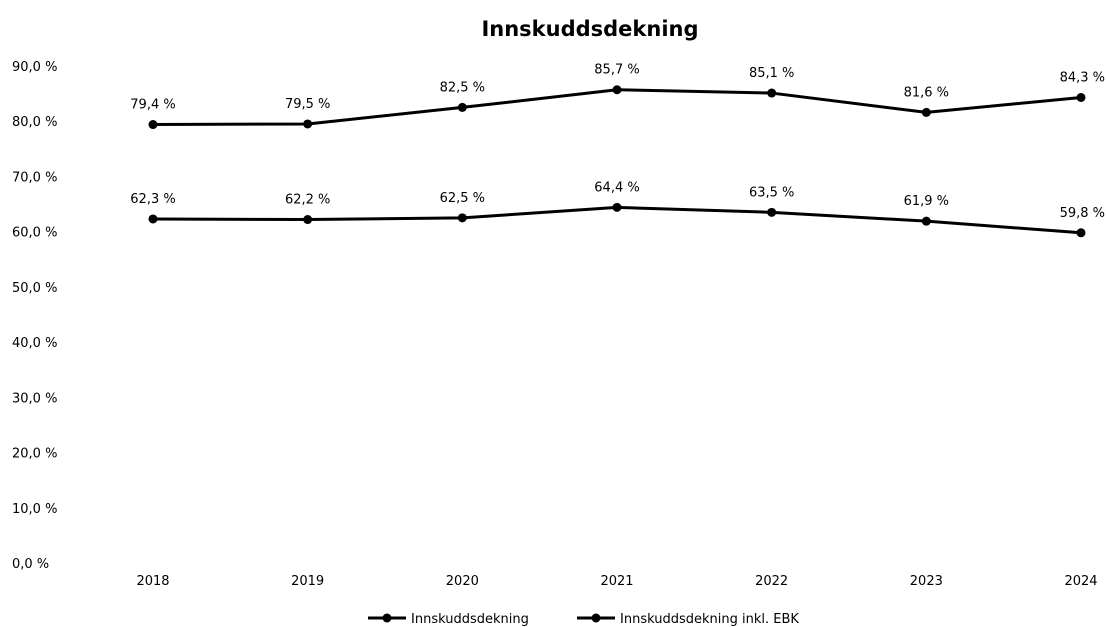  What do you see at coordinates (589, 29) in the screenshot?
I see `chart-title: Innskuddsdekning` at bounding box center [589, 29].